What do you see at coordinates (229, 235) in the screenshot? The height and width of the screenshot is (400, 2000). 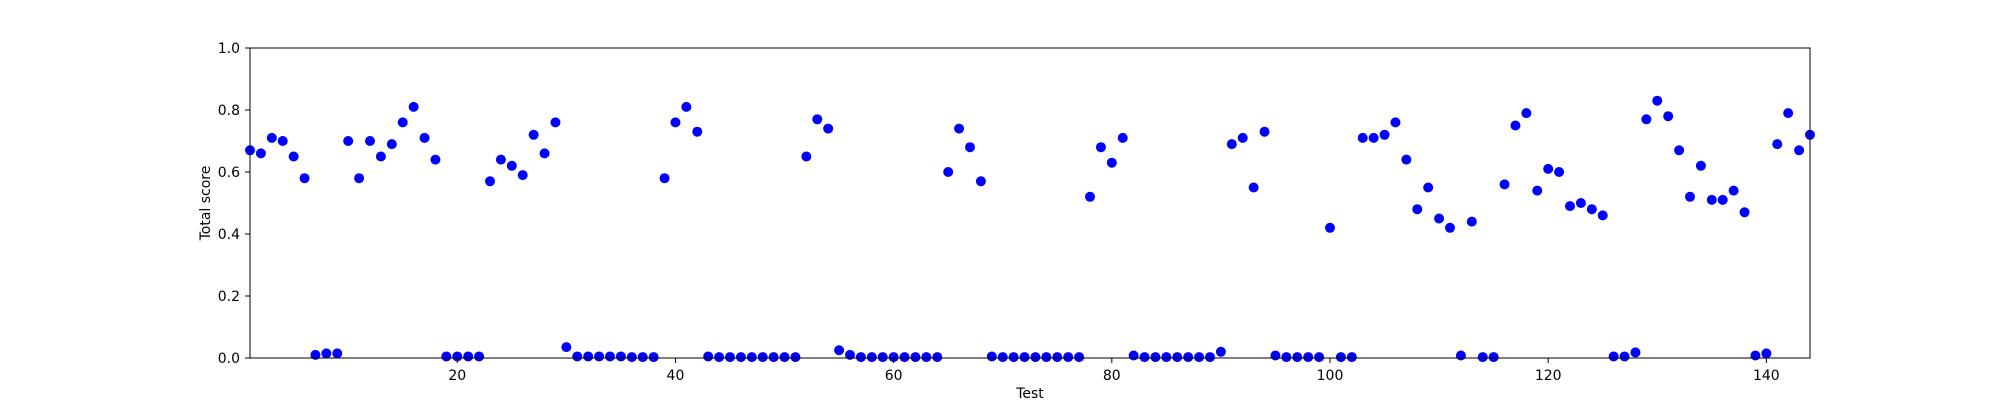 I see `y-tick-label: 0.4` at bounding box center [229, 235].